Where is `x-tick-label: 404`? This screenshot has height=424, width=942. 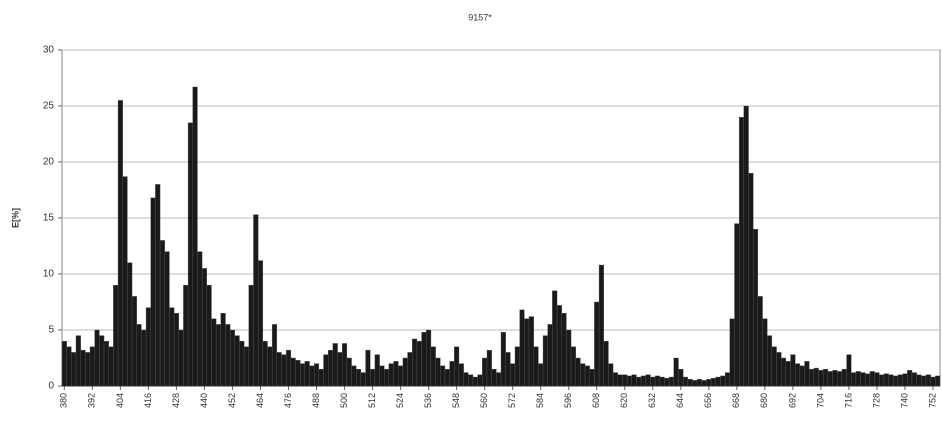 x-tick-label: 404 is located at coordinates (120, 400).